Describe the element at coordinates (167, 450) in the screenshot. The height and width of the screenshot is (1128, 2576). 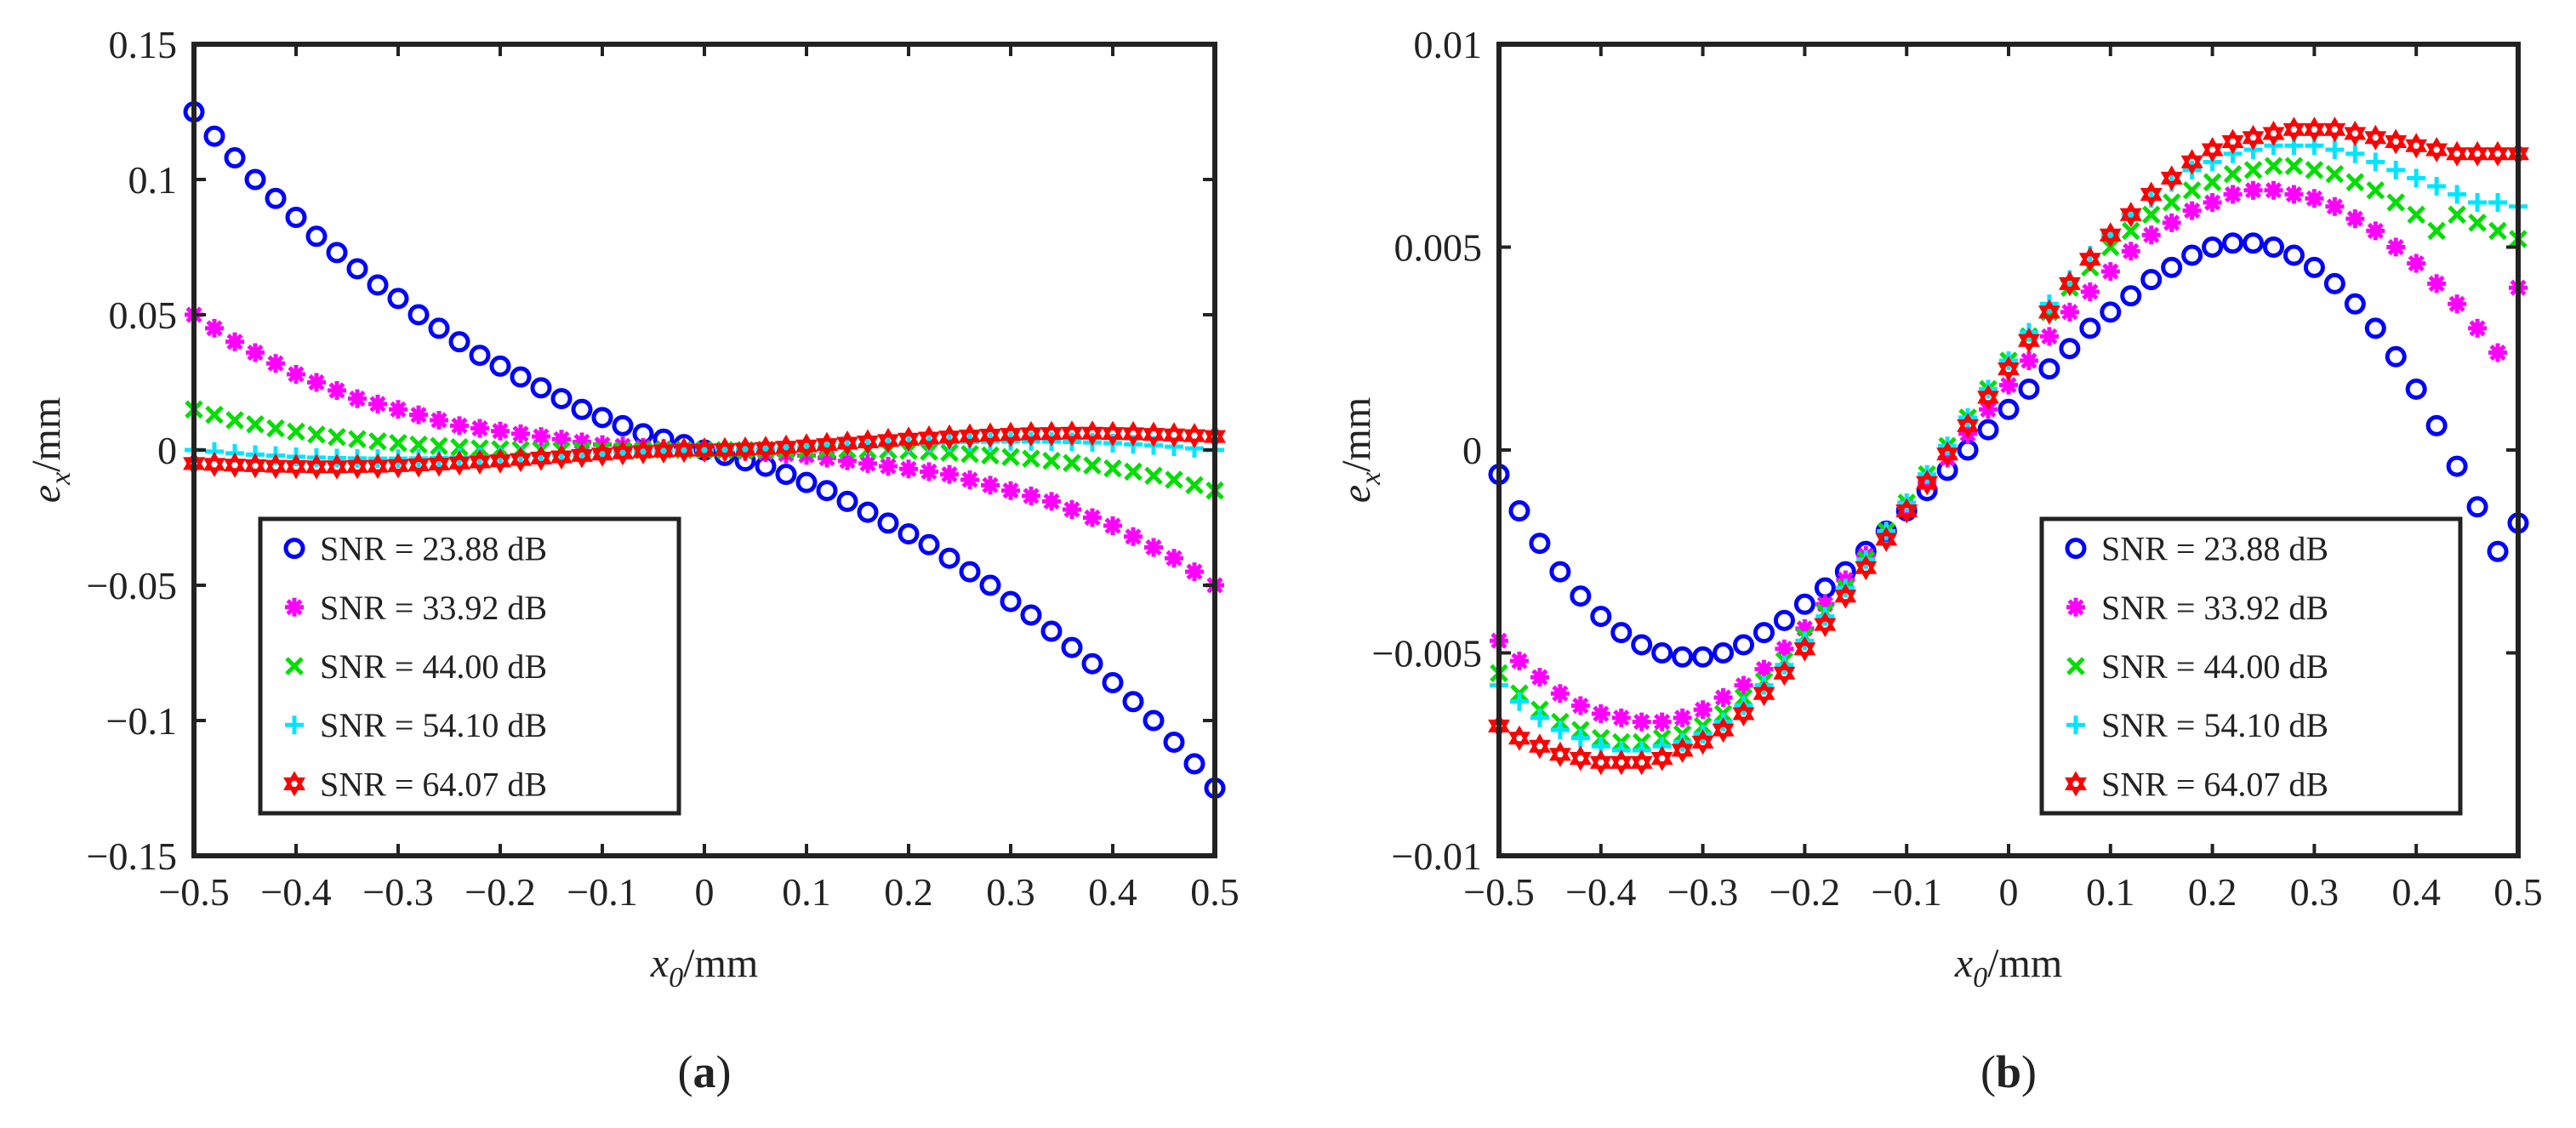
I see `y-tick-label: 0` at that location.